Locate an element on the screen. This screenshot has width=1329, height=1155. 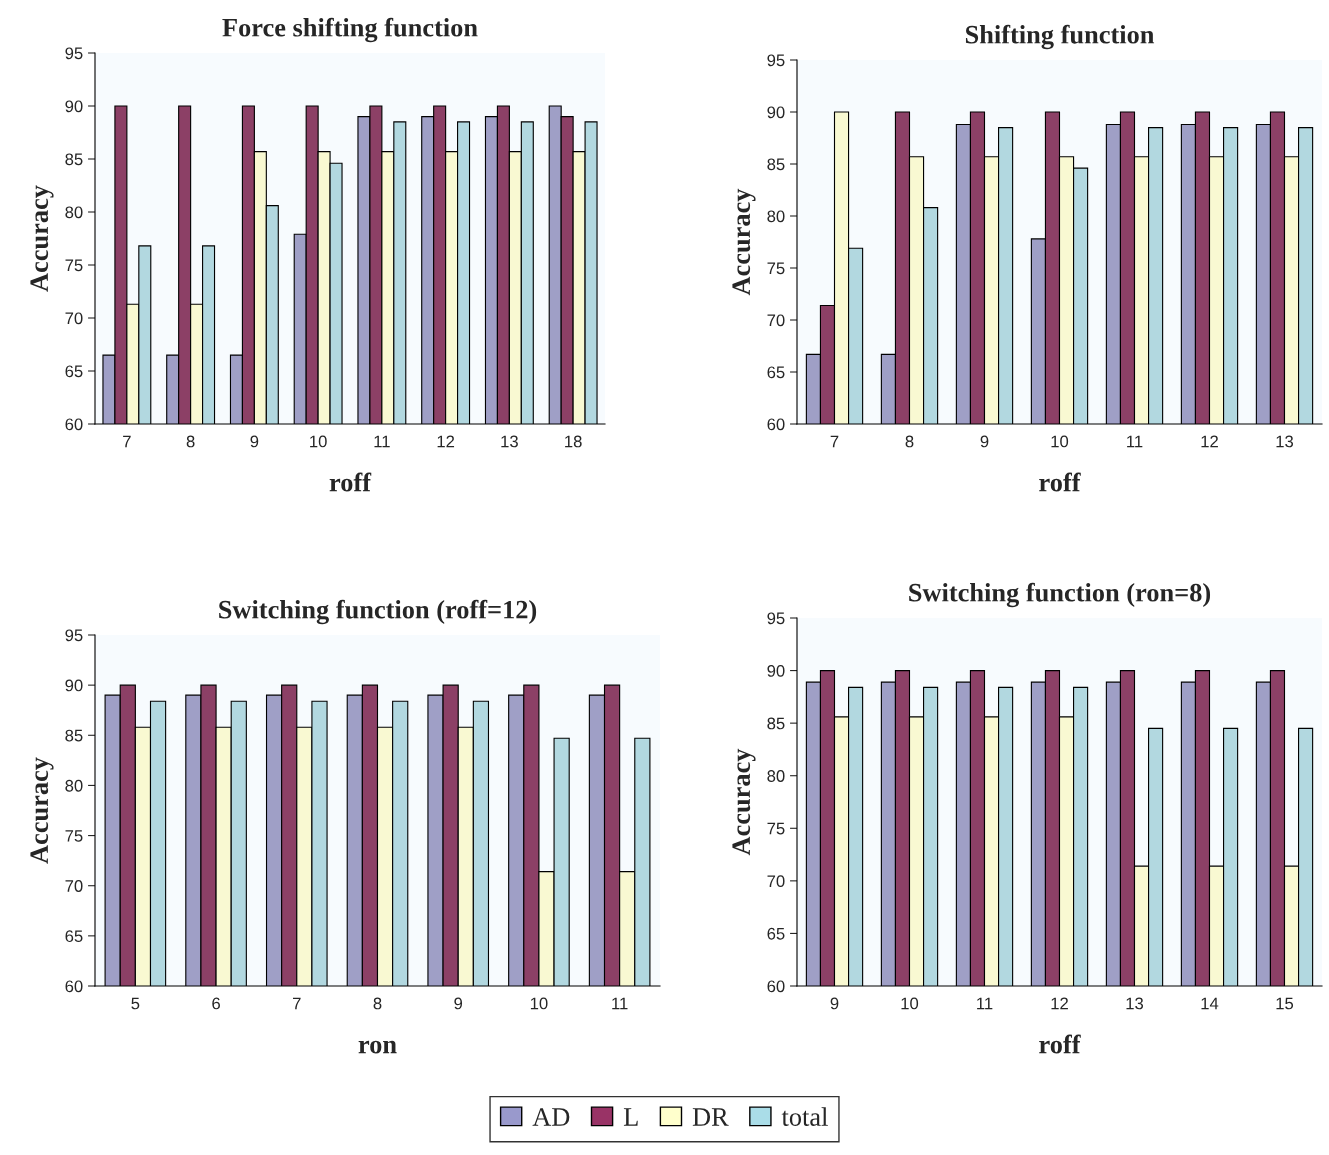
legend-label: AD is located at coordinates (551, 1117).